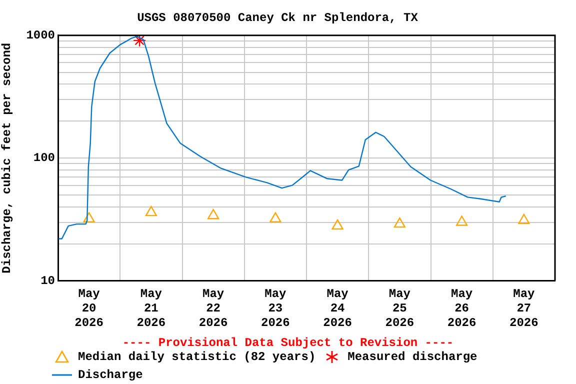 This screenshot has height=384, width=576. What do you see at coordinates (337, 308) in the screenshot?
I see `x-tick-label: May 24 2026` at bounding box center [337, 308].